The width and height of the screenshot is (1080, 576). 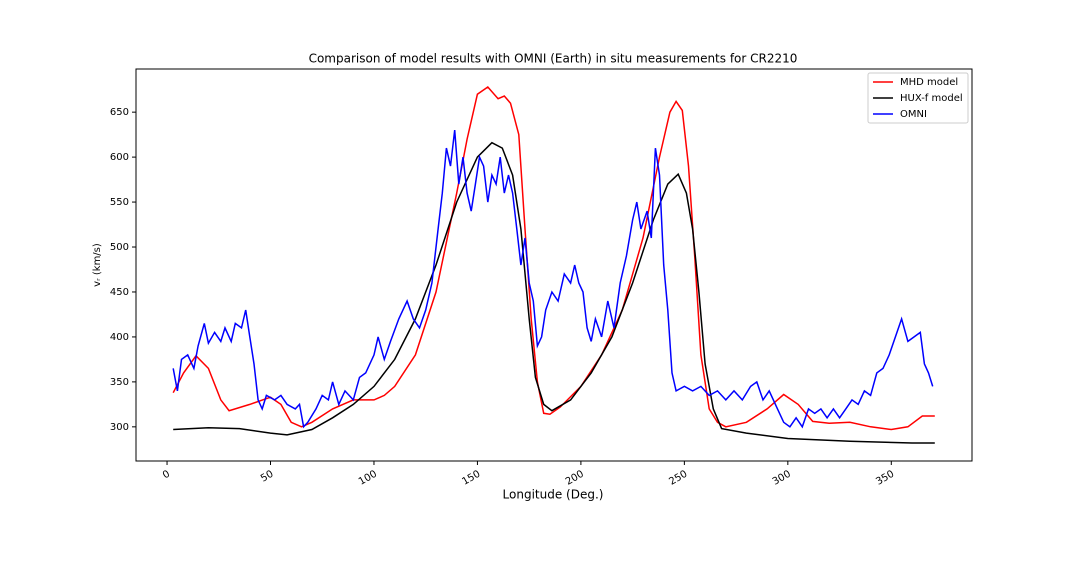 I want to click on y-tick-label: 350, so click(x=119, y=382).